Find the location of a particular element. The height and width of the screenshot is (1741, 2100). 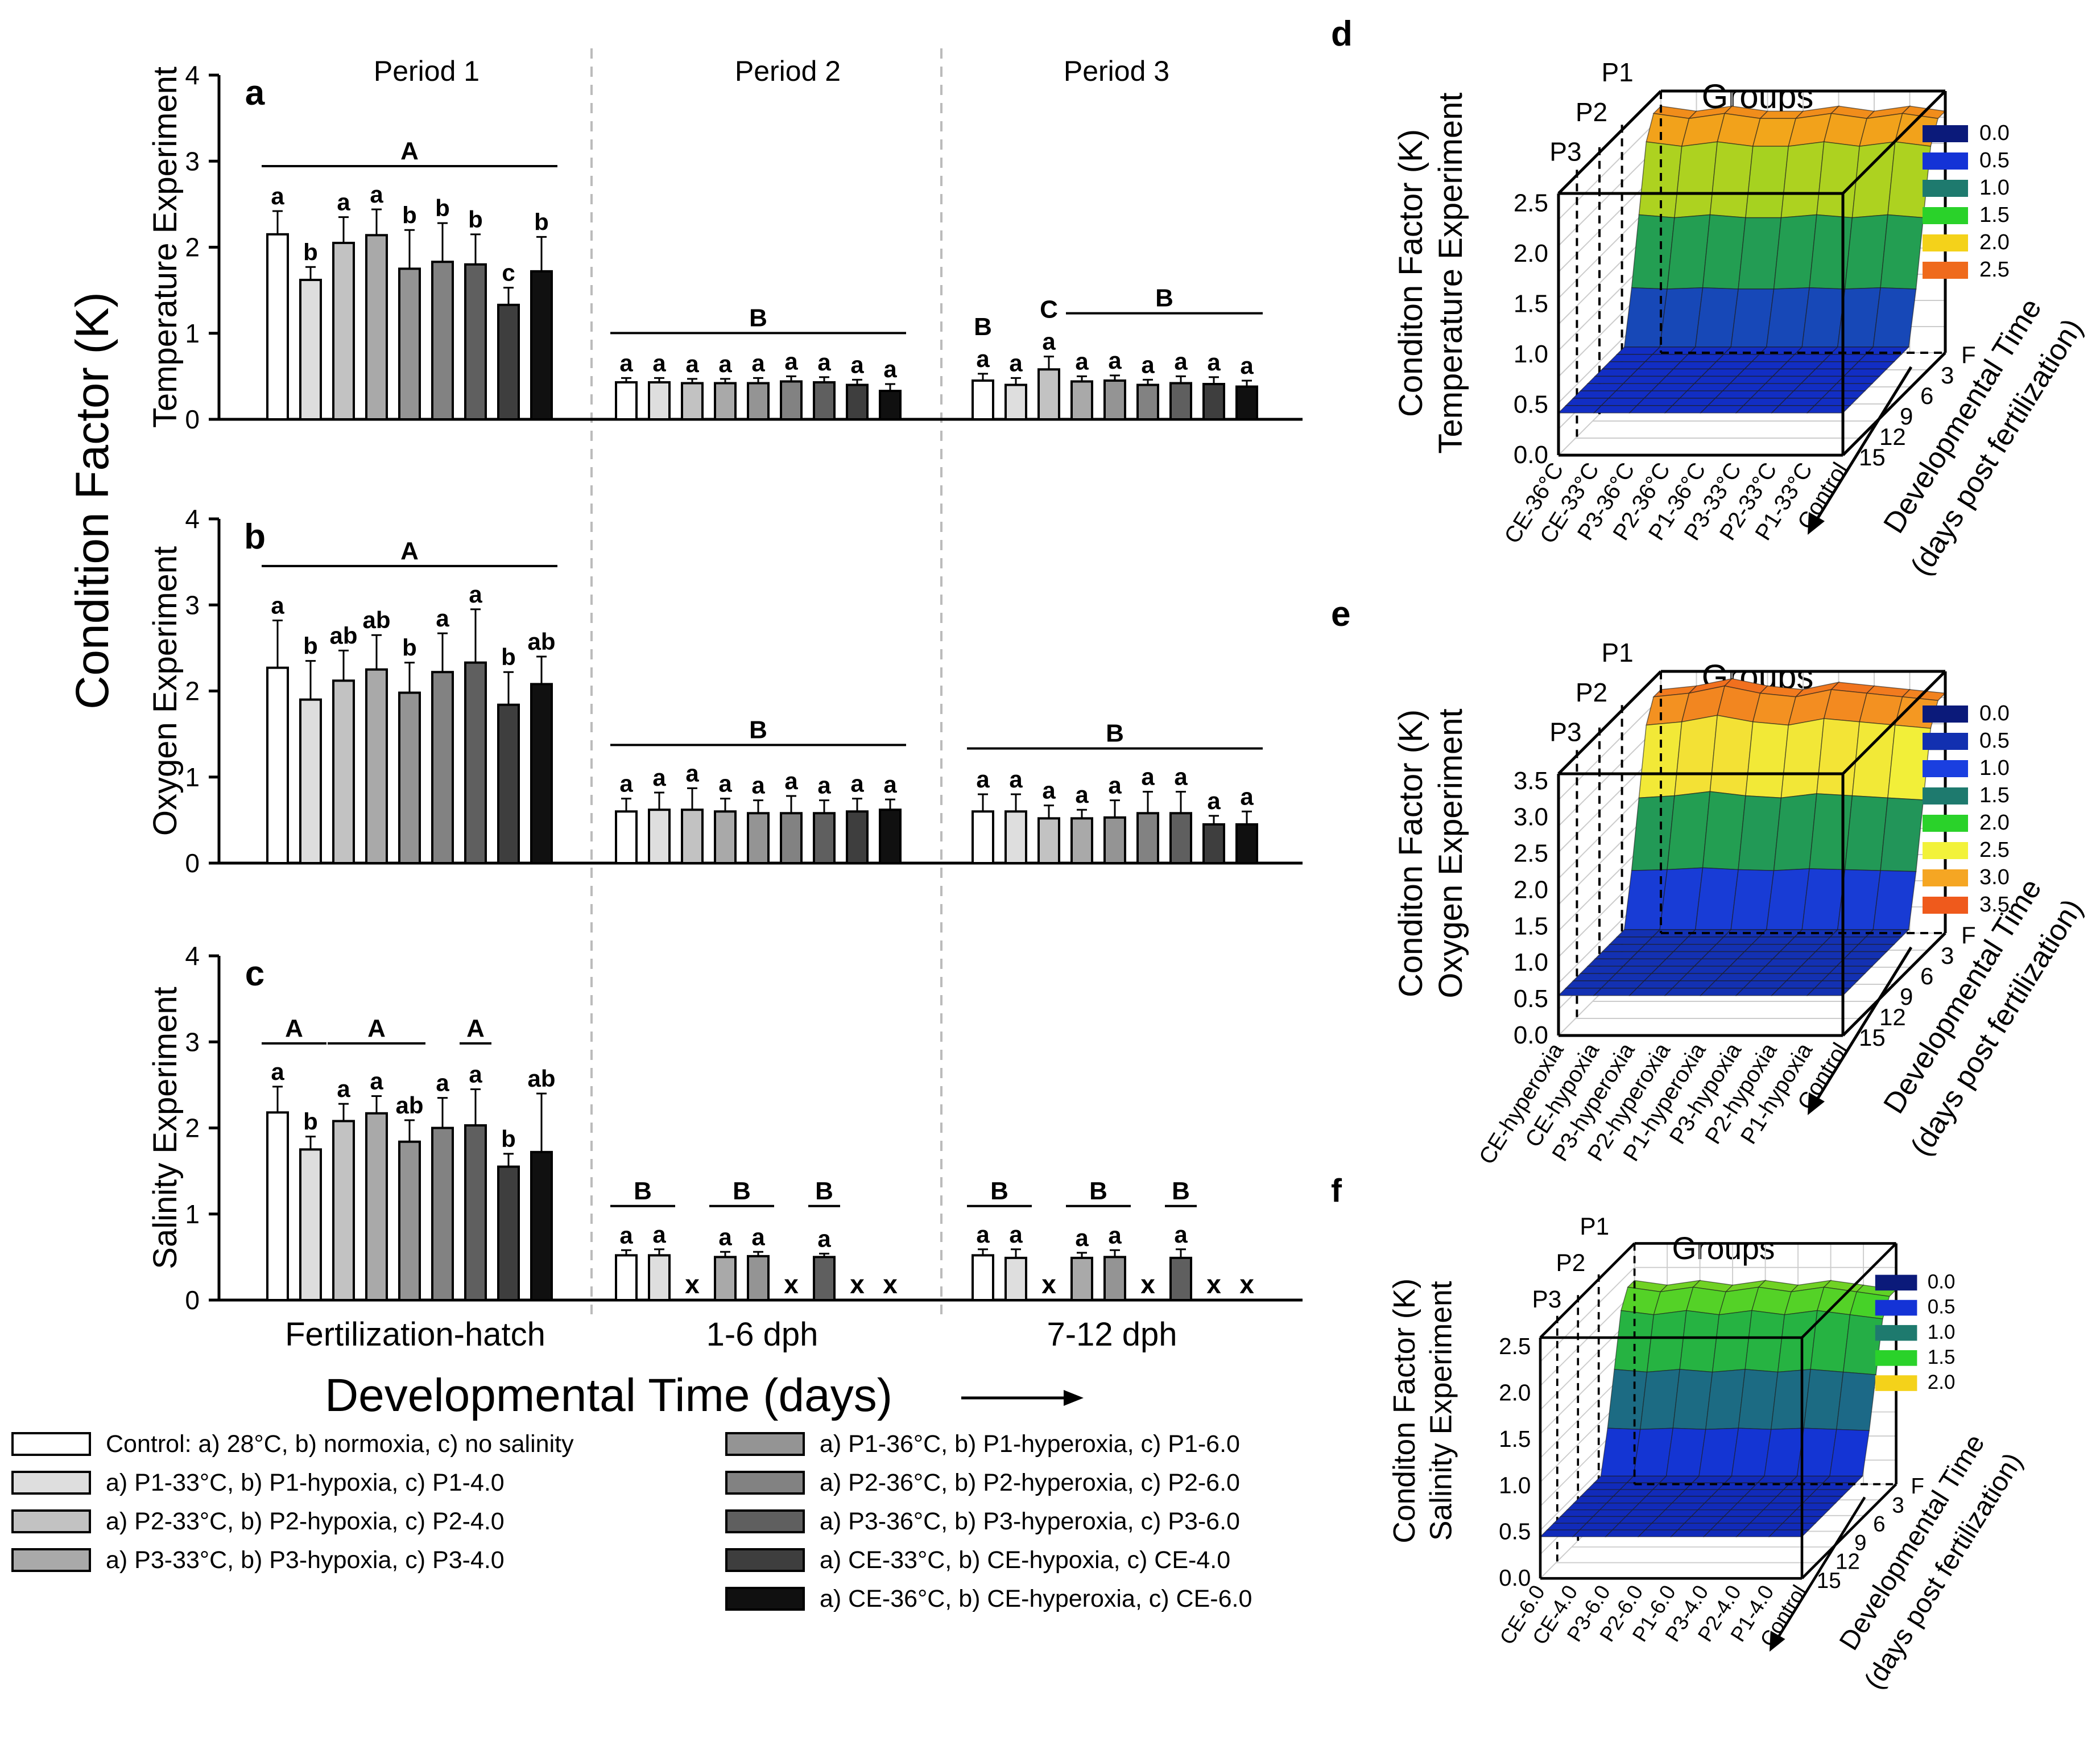

legend-item-p3-low: a) P3-33°C, b) P3-hypoxia, c) P3-4.0 is located at coordinates (258, 1560).